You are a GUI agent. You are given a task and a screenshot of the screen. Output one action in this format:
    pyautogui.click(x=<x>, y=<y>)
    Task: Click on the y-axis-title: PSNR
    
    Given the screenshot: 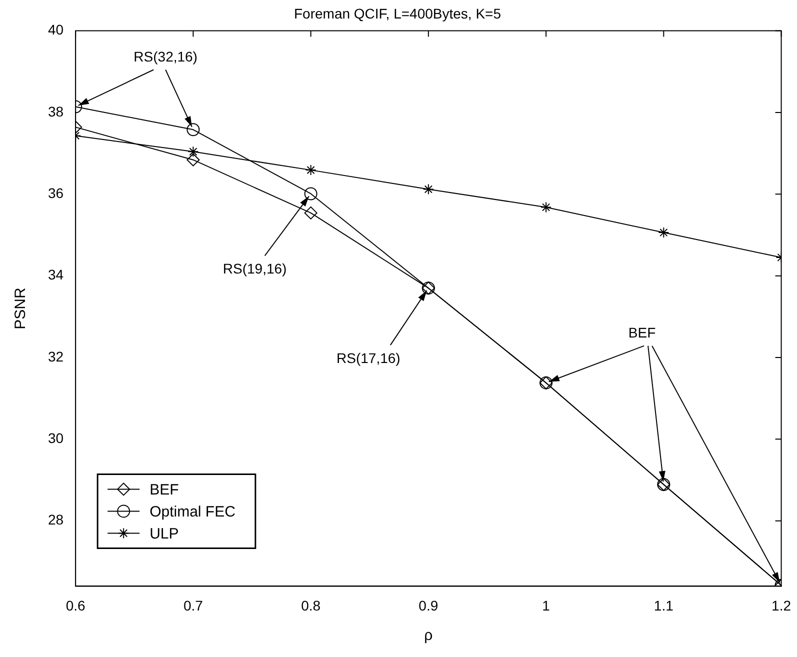 What is the action you would take?
    pyautogui.click(x=21, y=309)
    